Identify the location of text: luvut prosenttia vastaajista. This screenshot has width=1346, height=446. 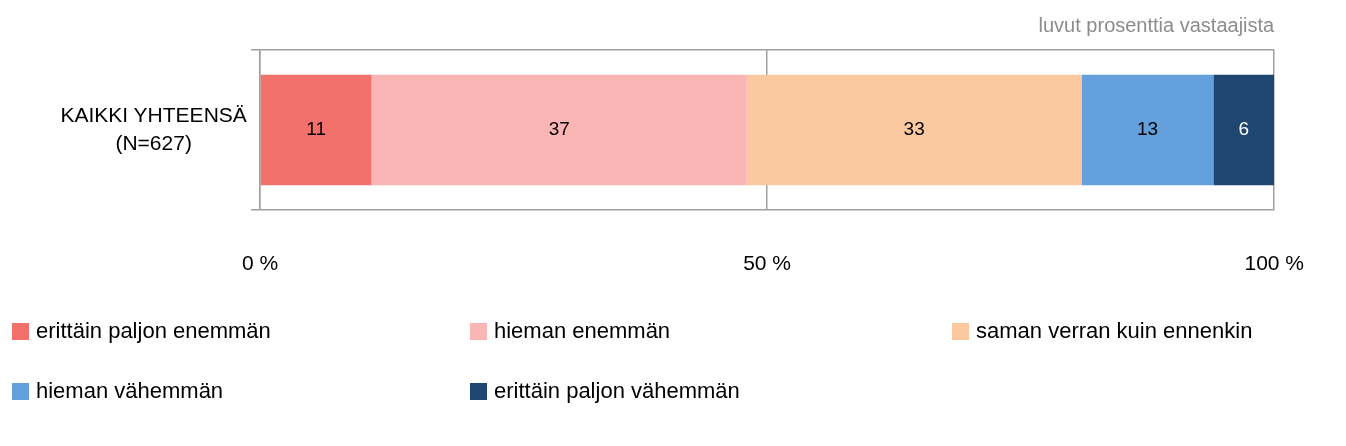
(1157, 25).